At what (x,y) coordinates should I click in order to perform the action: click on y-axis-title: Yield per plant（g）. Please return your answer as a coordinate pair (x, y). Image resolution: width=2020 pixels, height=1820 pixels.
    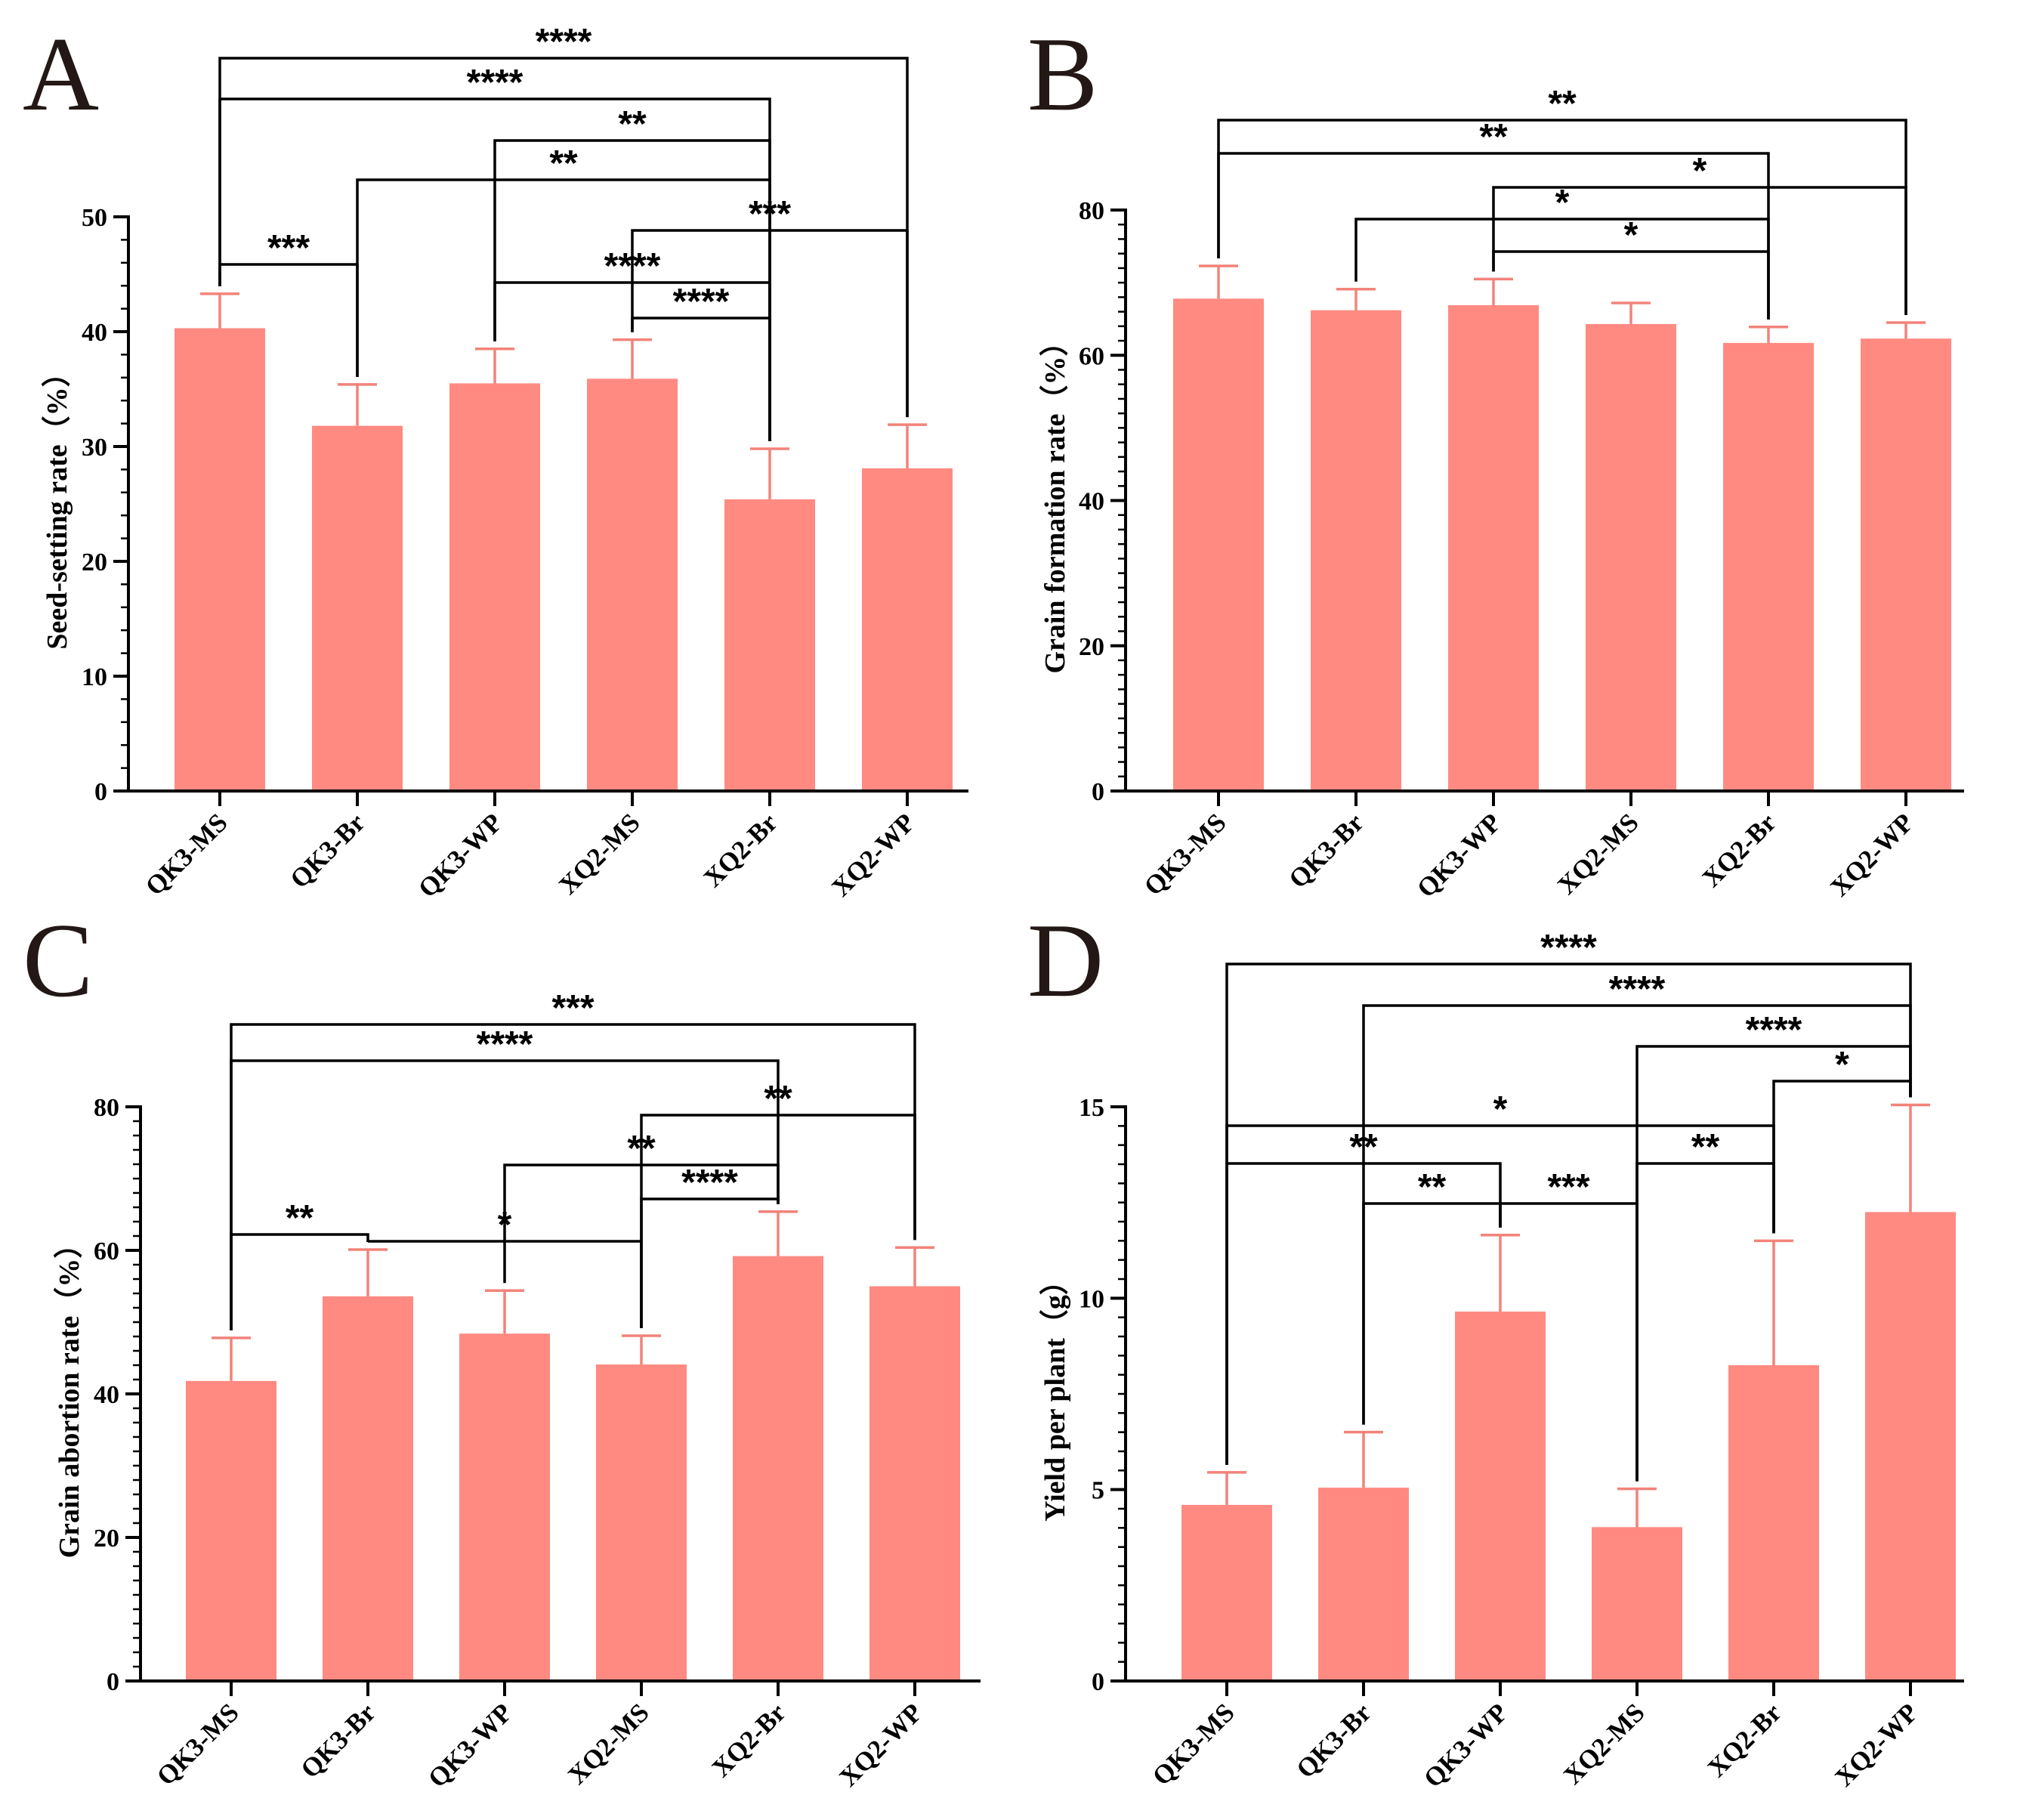
    Looking at the image, I should click on (1055, 1394).